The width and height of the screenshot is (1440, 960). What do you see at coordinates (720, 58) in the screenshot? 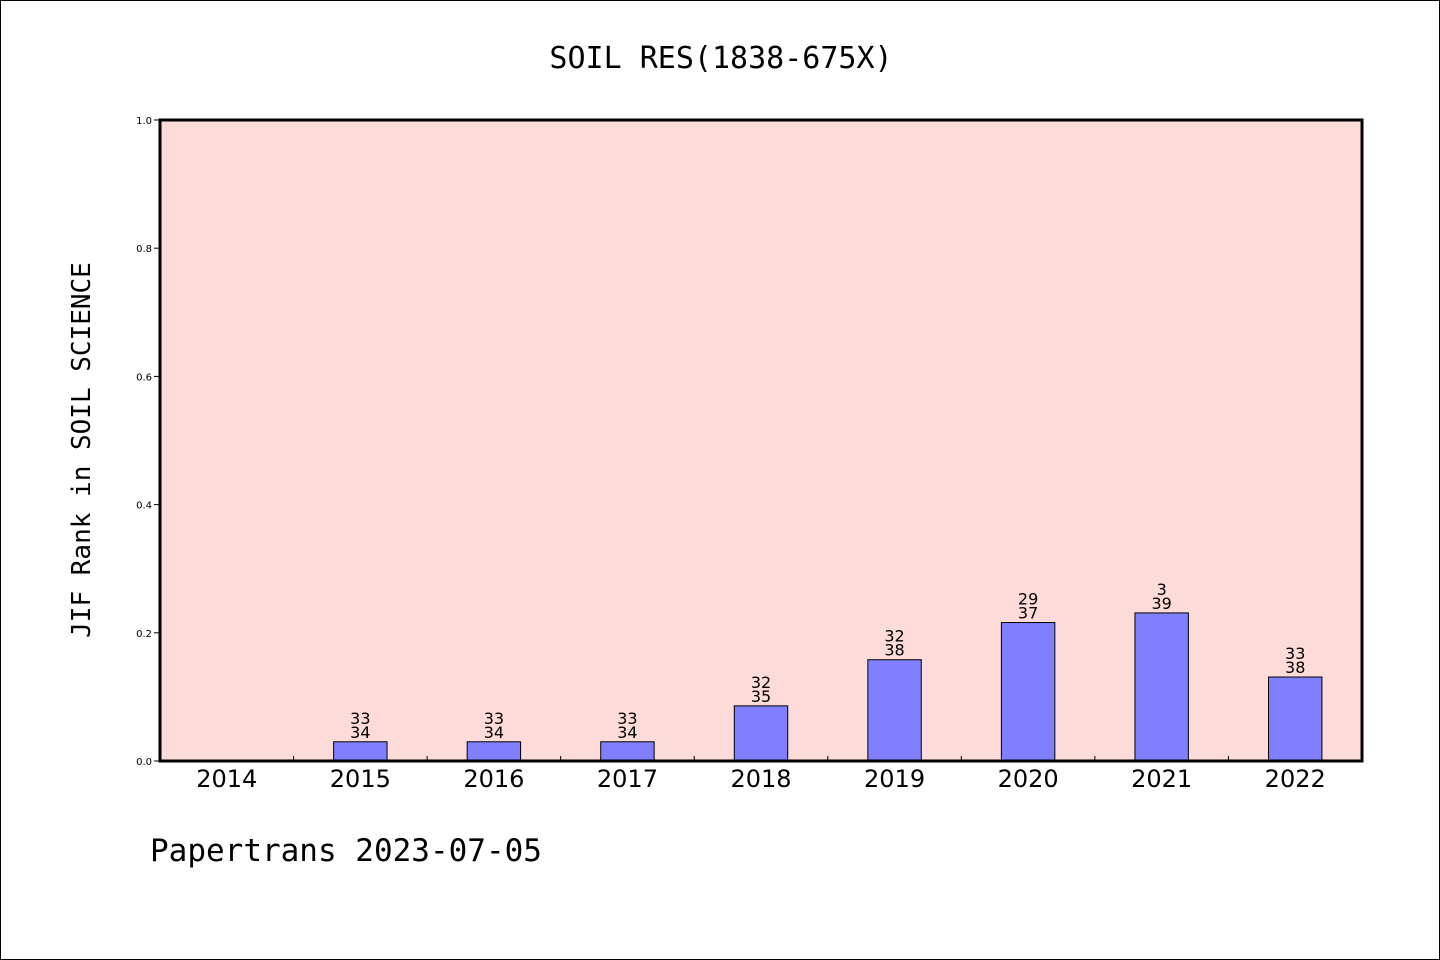
I see `chart-title: SOIL RES(1838-675X)` at bounding box center [720, 58].